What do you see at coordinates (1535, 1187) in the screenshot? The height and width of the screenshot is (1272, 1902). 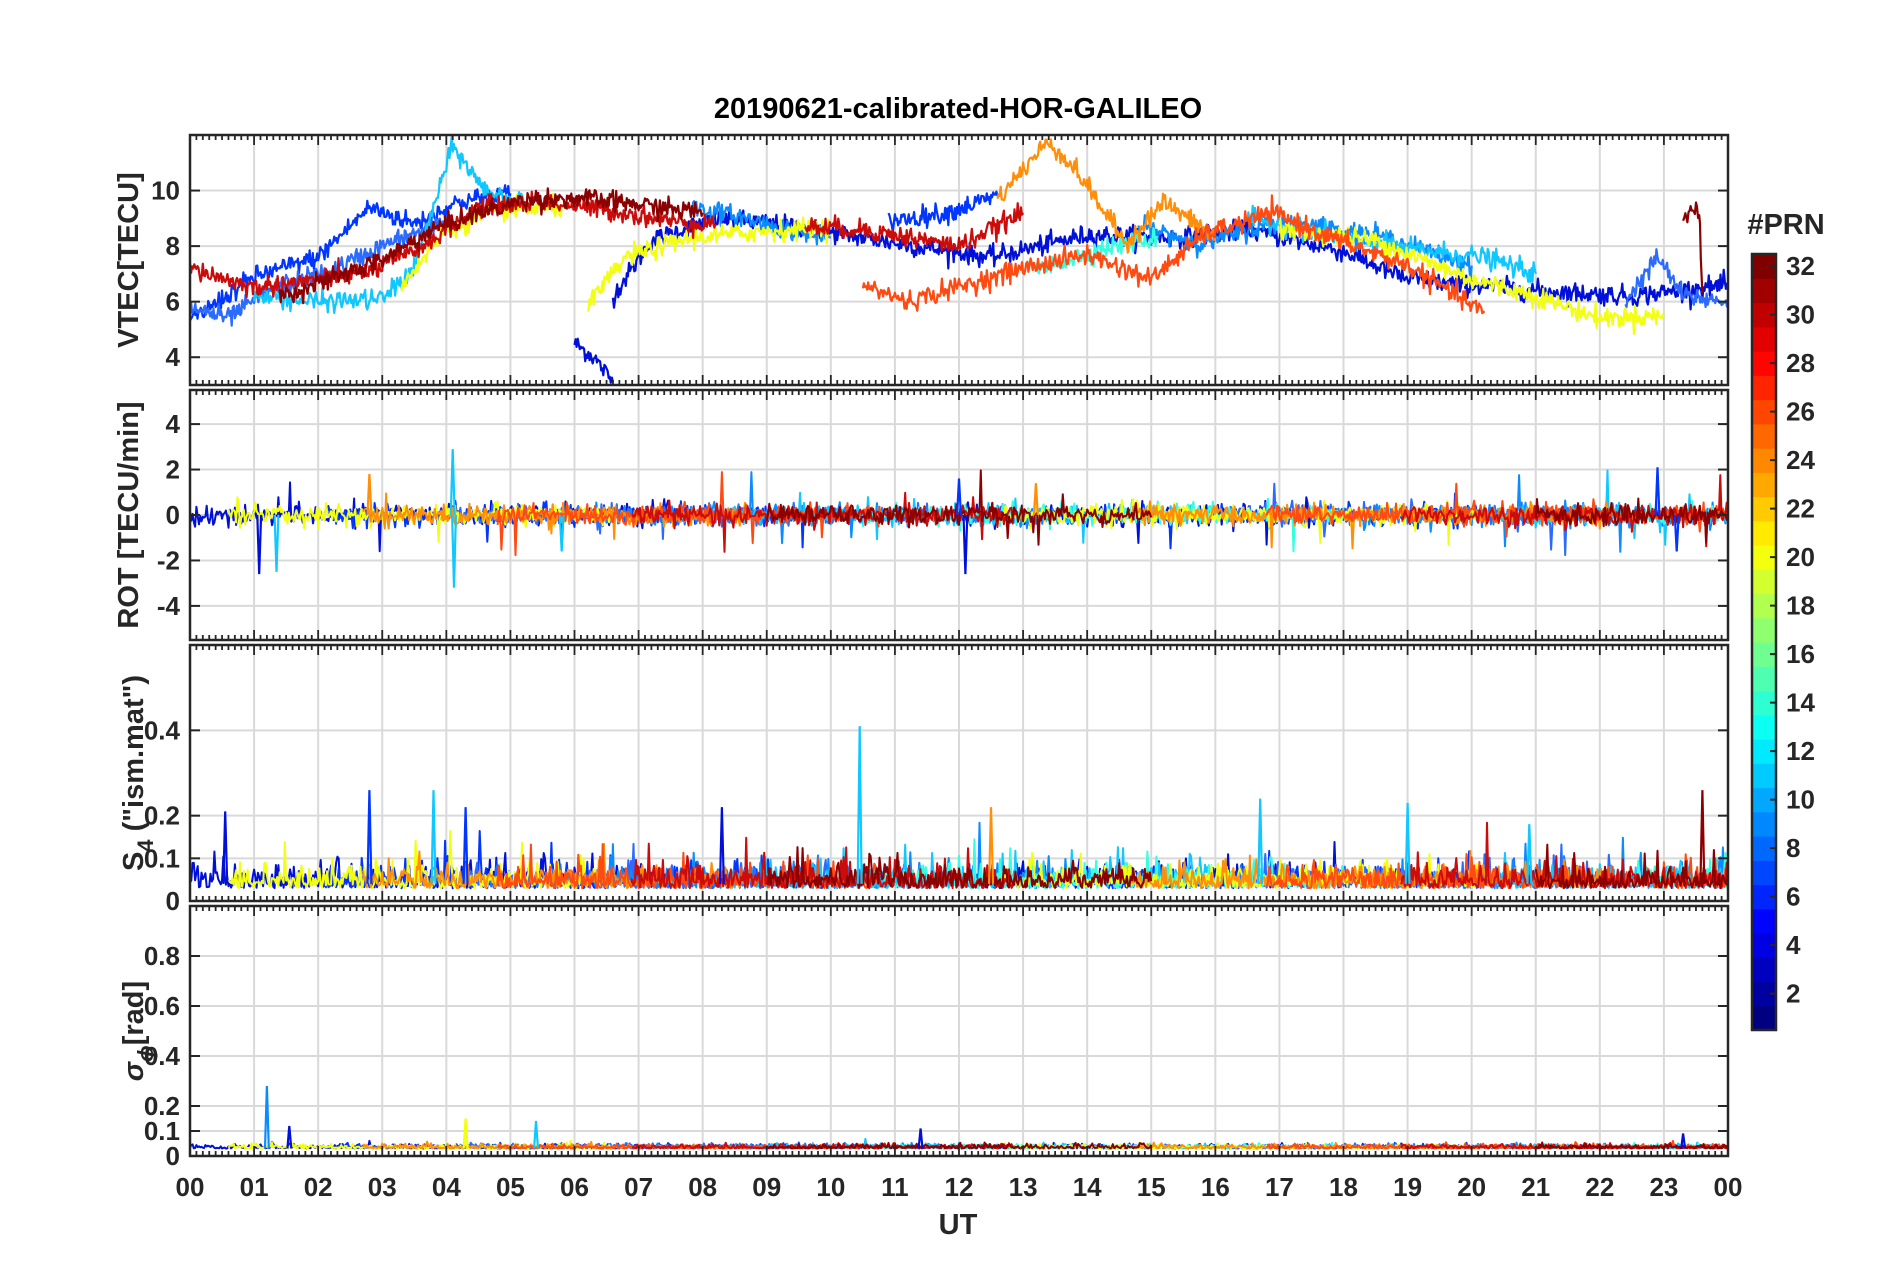 I see `x-tick-label: 21` at bounding box center [1535, 1187].